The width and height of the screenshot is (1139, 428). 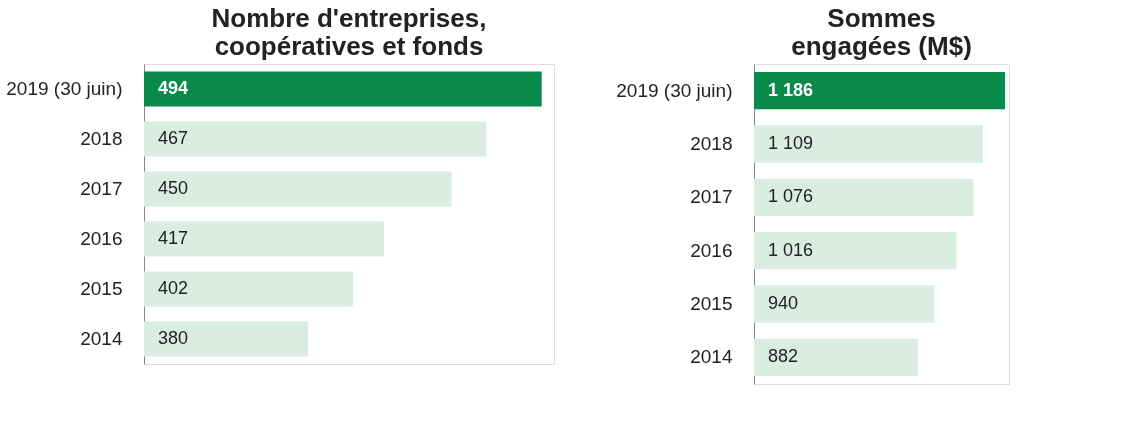 I want to click on chart-title: Sommes engagées (M$), so click(x=881, y=32).